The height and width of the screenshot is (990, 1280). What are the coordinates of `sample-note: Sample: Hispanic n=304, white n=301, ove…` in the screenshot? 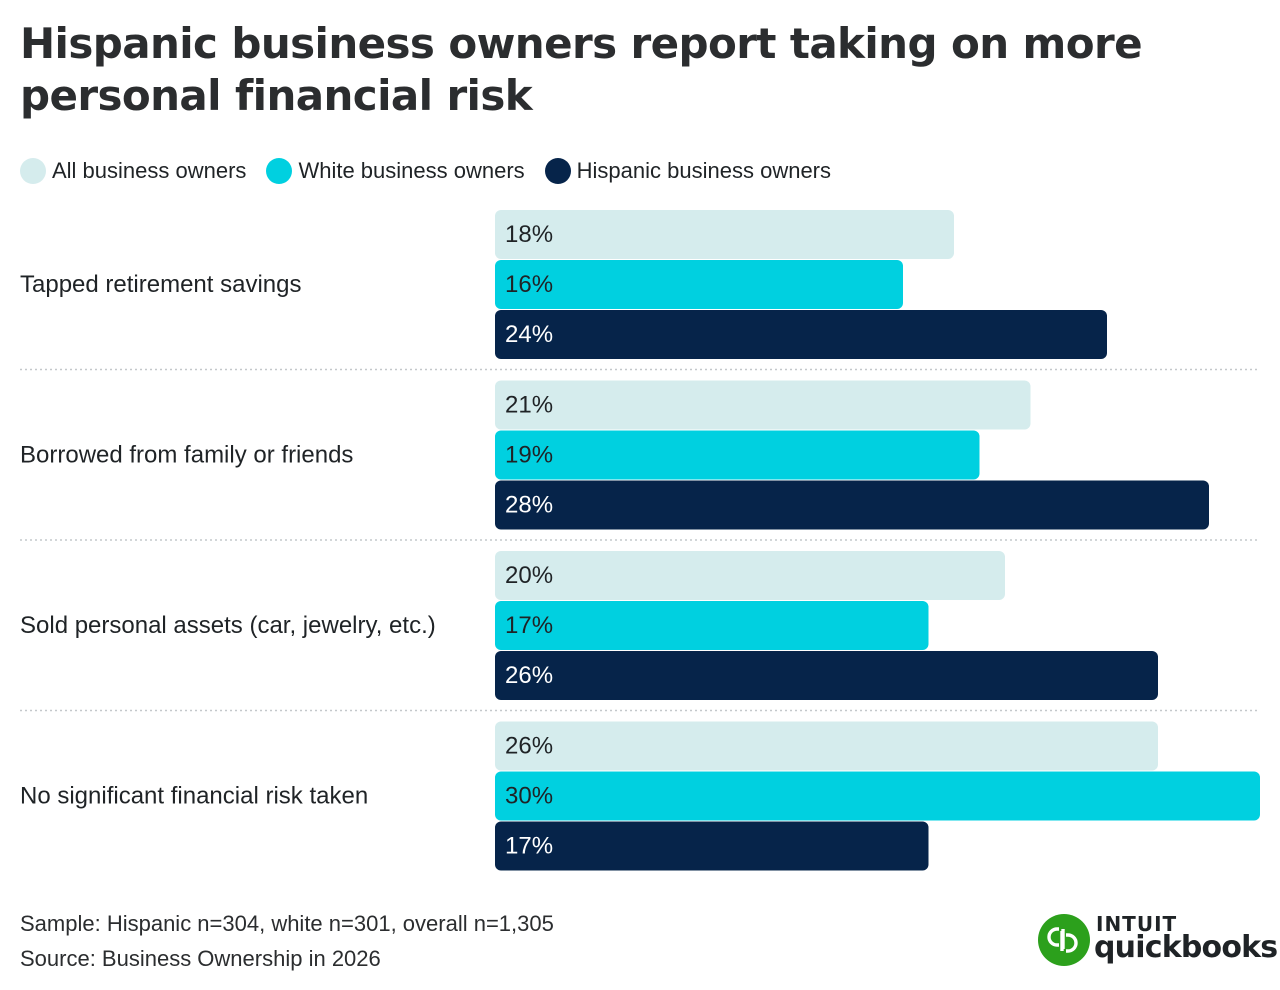 It's located at (287, 923).